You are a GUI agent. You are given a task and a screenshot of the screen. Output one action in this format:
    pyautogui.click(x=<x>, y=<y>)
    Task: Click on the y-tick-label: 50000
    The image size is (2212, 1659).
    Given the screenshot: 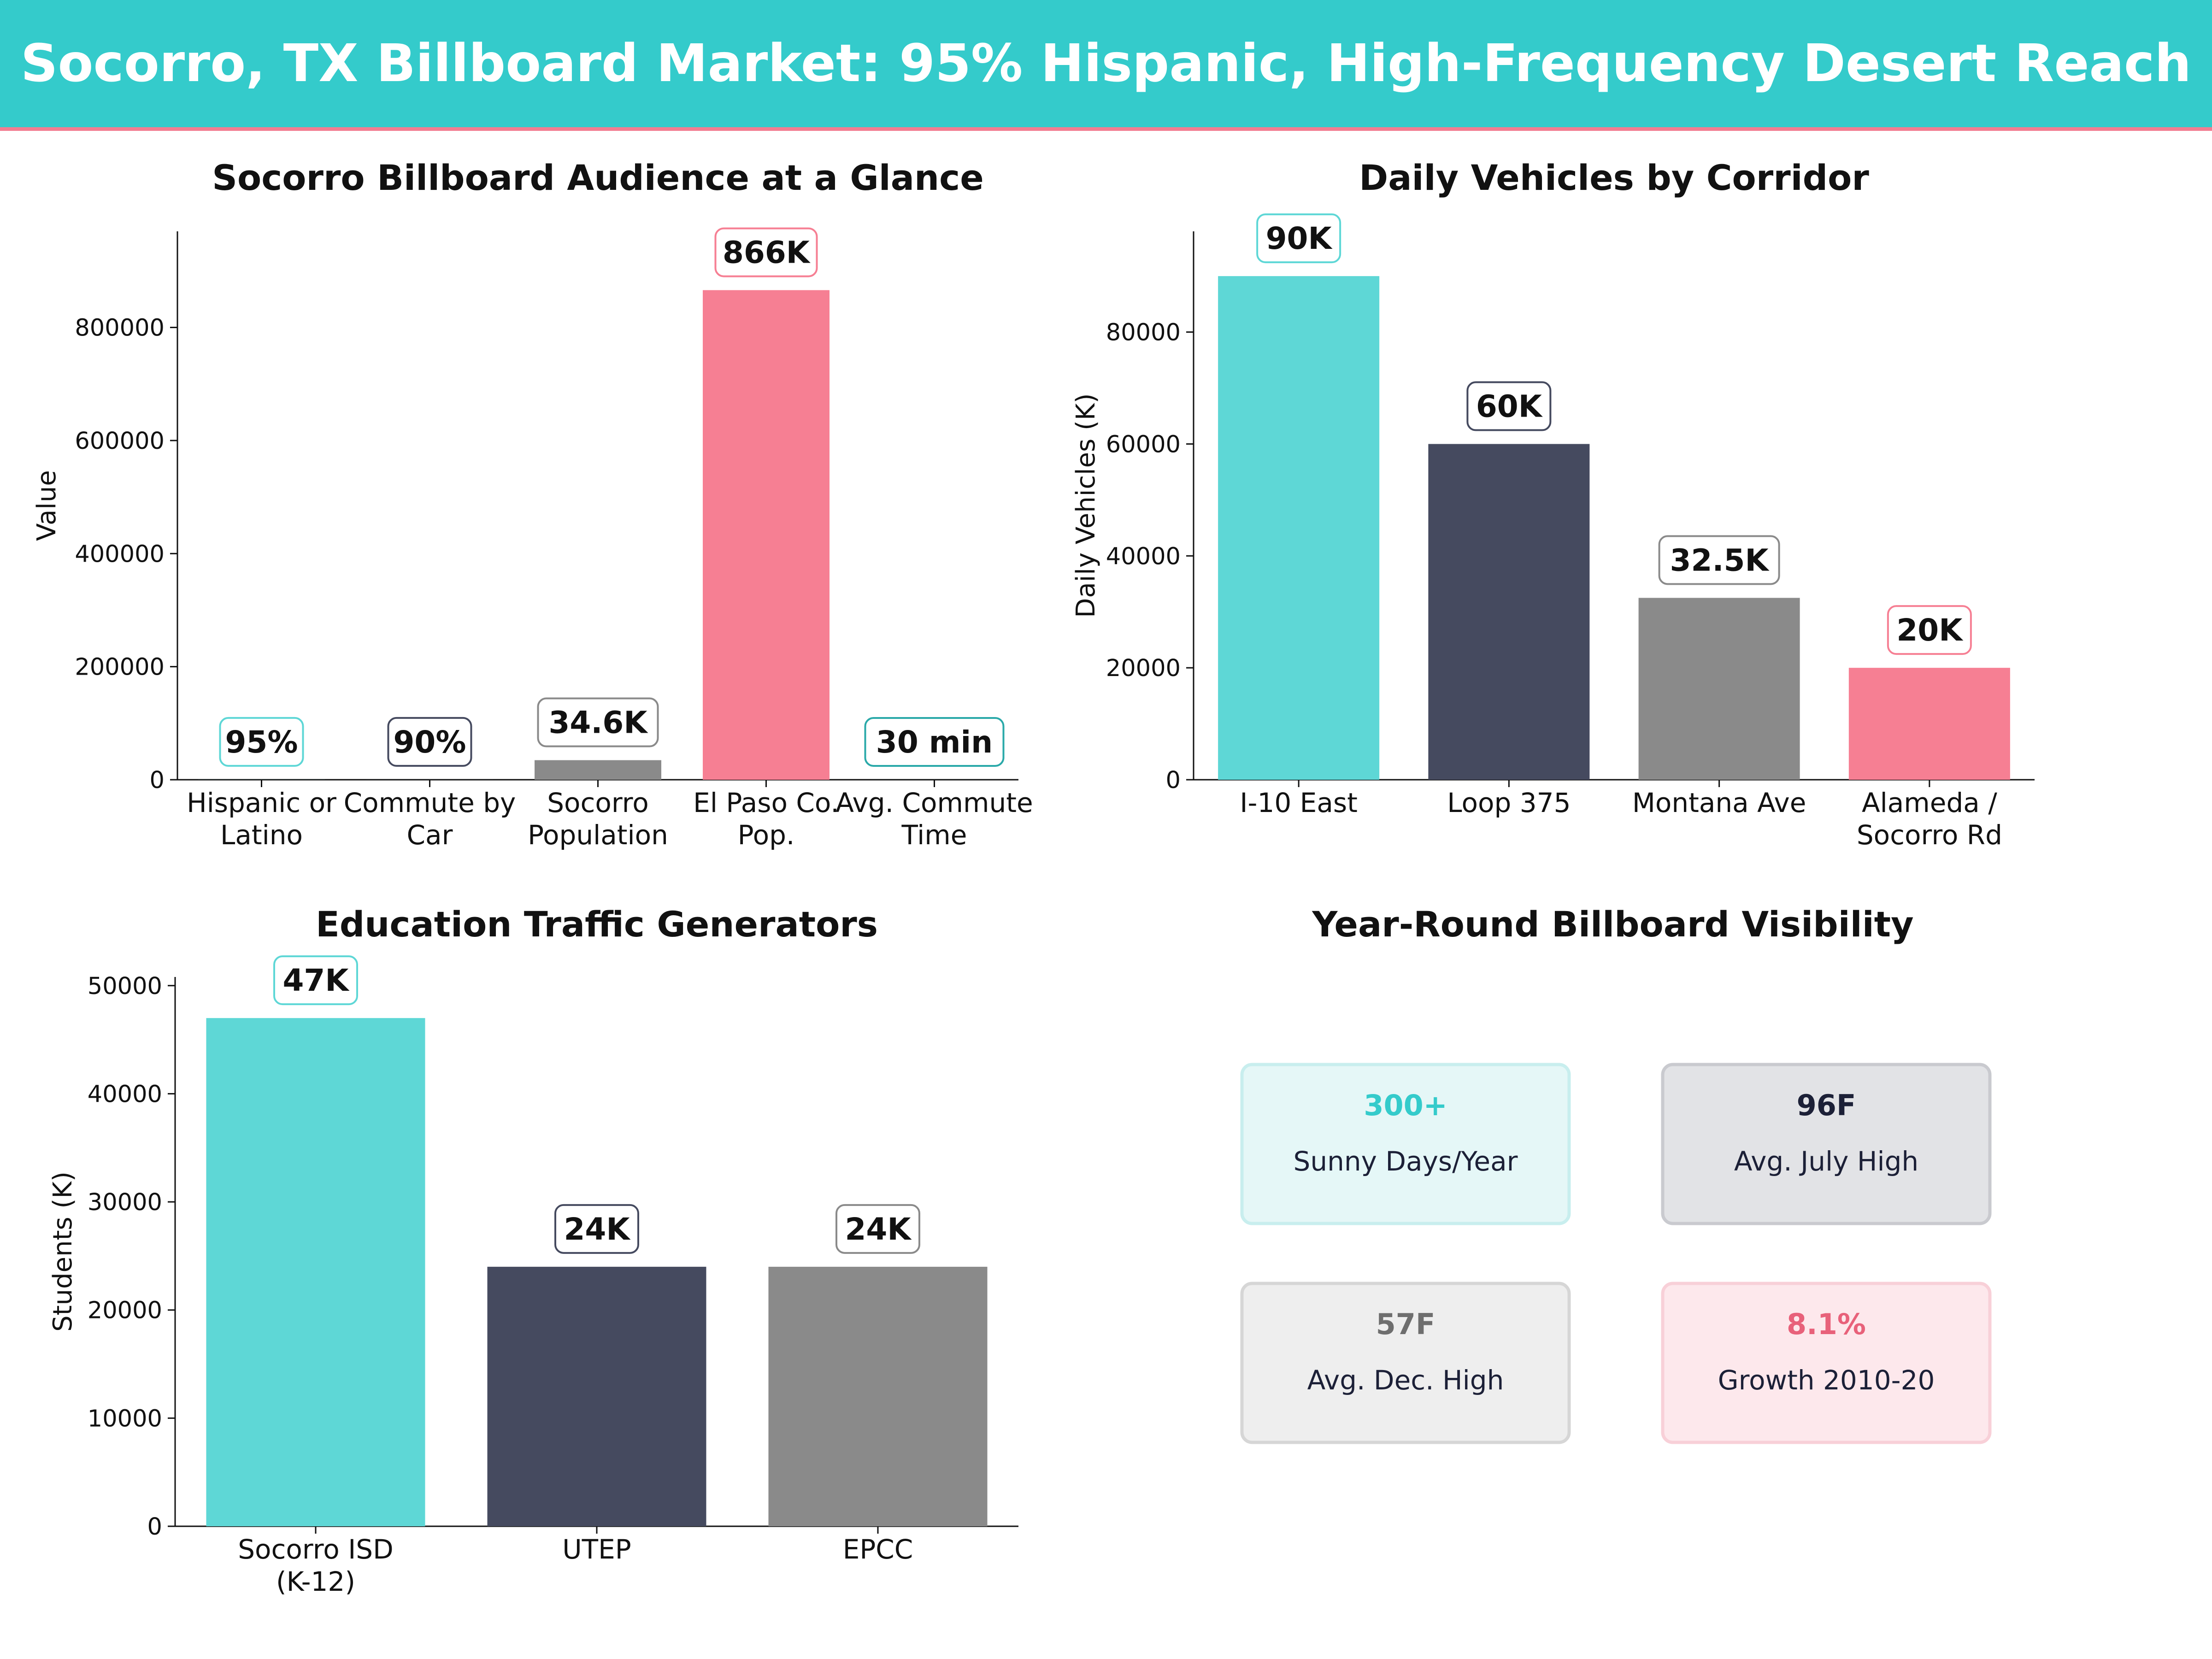 What is the action you would take?
    pyautogui.click(x=125, y=986)
    